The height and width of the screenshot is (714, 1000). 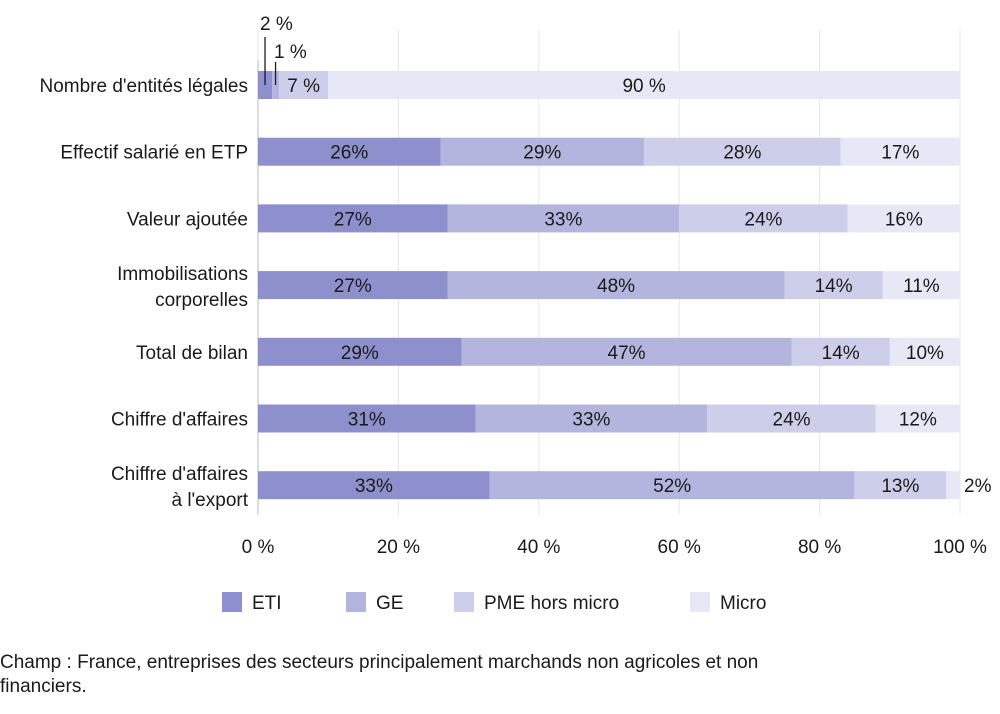 What do you see at coordinates (201, 300) in the screenshot?
I see `category-label-line: corporelles` at bounding box center [201, 300].